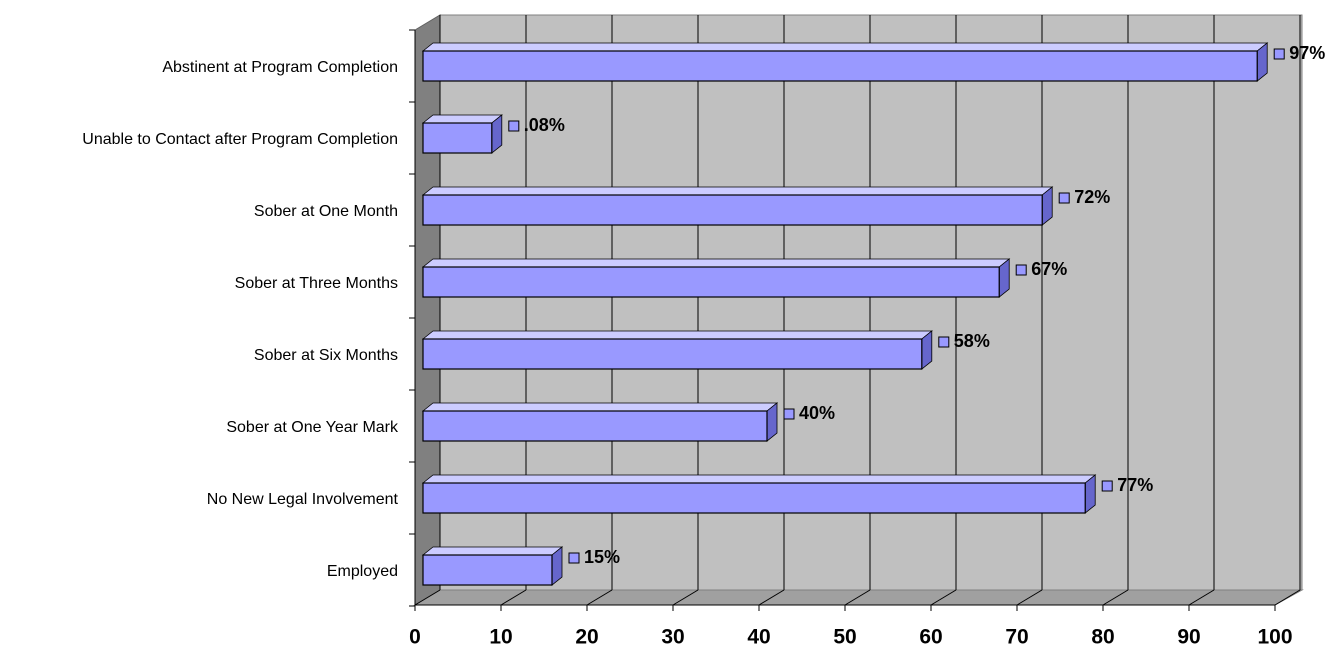 The image size is (1340, 666). What do you see at coordinates (672, 637) in the screenshot?
I see `x-tick-label: 30` at bounding box center [672, 637].